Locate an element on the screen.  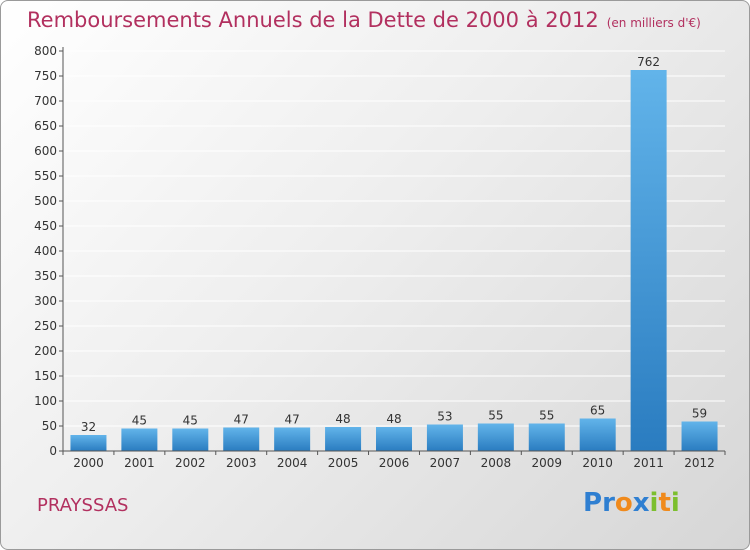
logo-letter: r is located at coordinates (608, 503).